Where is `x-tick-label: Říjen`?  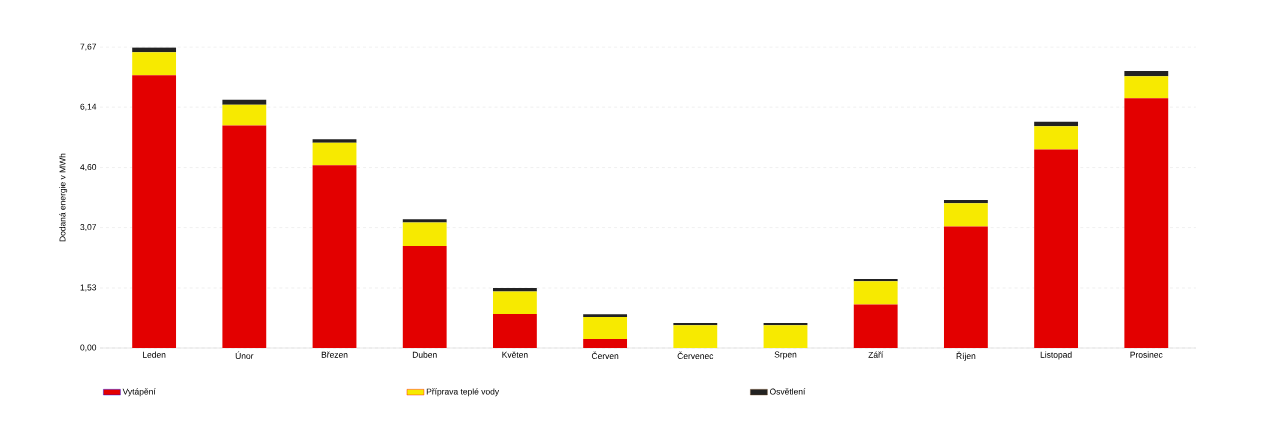 x-tick-label: Říjen is located at coordinates (966, 356).